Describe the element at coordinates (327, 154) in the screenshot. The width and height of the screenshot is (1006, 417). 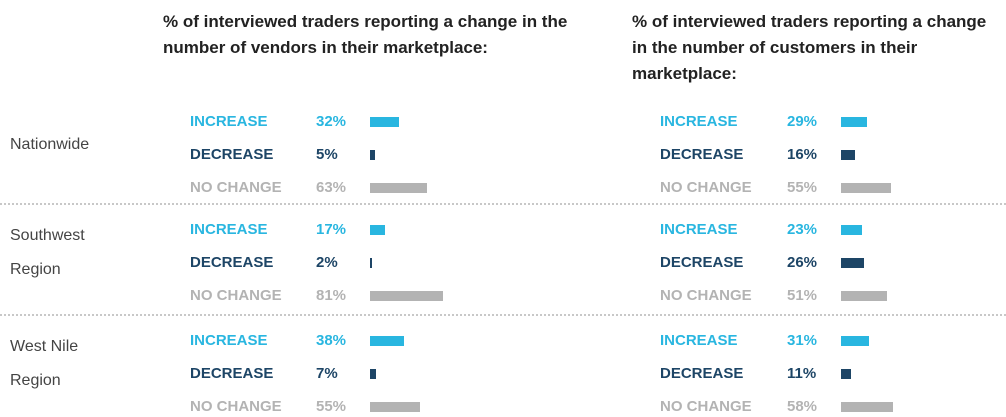
I see `value-label: 5%` at that location.